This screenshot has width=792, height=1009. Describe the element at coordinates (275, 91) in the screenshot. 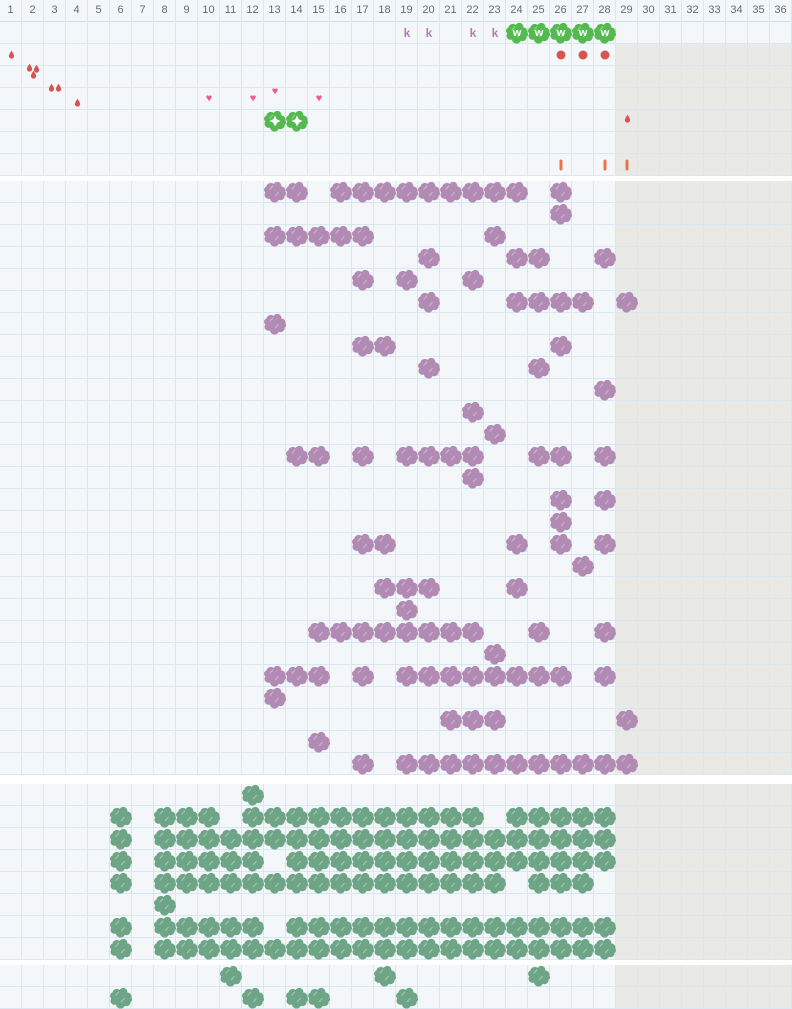

I see `heart-icon: ♥` at that location.